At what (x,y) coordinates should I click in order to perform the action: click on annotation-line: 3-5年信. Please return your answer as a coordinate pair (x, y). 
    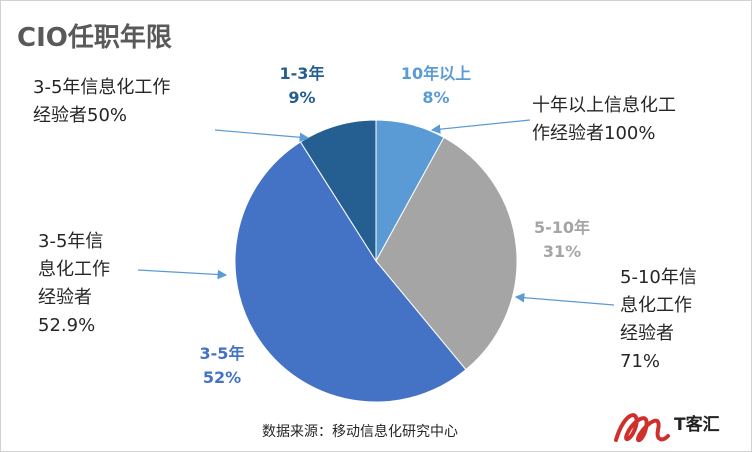
    Looking at the image, I should click on (71, 241).